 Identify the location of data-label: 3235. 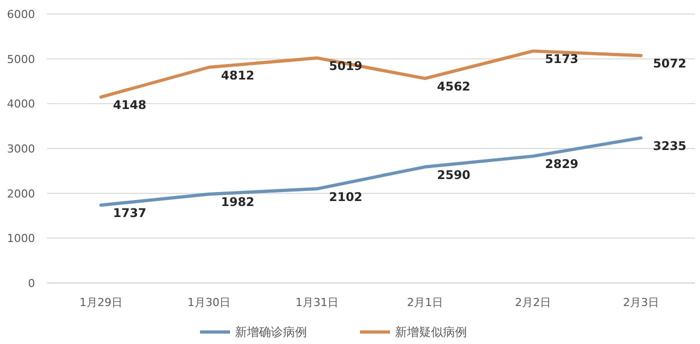
(669, 145).